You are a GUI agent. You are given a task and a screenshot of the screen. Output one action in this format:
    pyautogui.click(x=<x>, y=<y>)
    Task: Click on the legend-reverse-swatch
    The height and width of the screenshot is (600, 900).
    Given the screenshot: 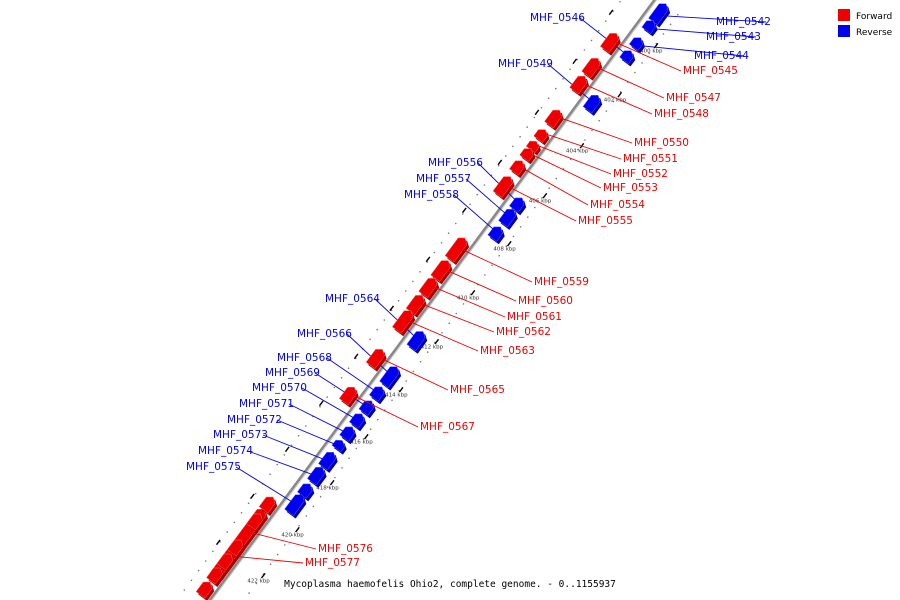 What is the action you would take?
    pyautogui.click(x=844, y=31)
    